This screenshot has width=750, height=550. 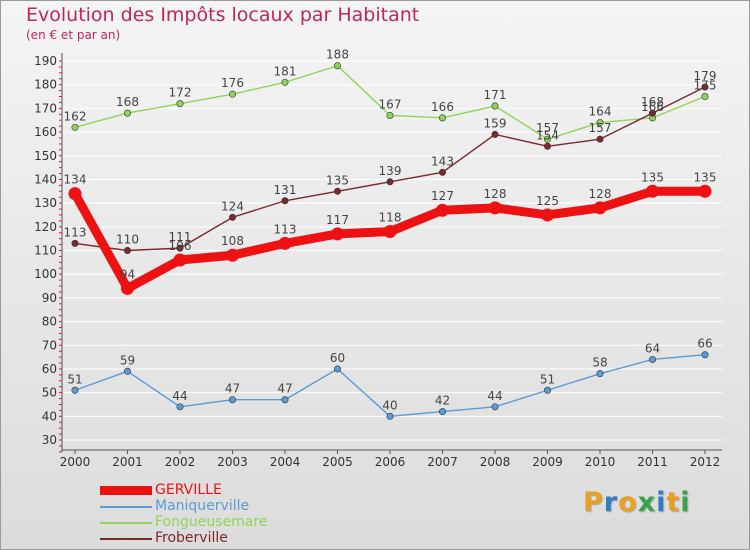 I want to click on logo-letter: t, so click(x=673, y=502).